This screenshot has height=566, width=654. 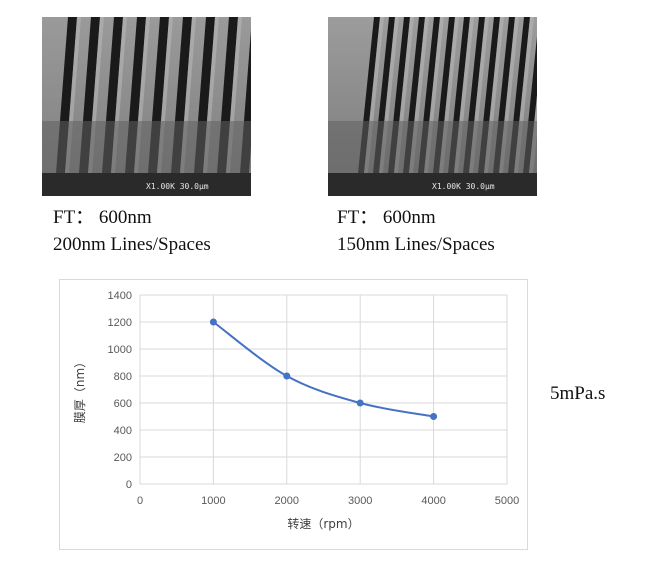 What do you see at coordinates (123, 377) in the screenshot?
I see `y-tick-label: 800` at bounding box center [123, 377].